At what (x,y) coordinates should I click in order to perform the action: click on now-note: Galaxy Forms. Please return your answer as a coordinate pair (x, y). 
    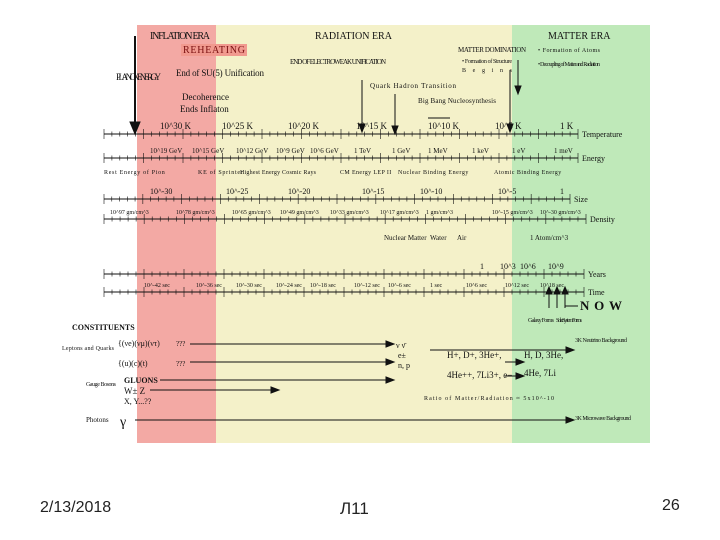
    Looking at the image, I should click on (541, 321).